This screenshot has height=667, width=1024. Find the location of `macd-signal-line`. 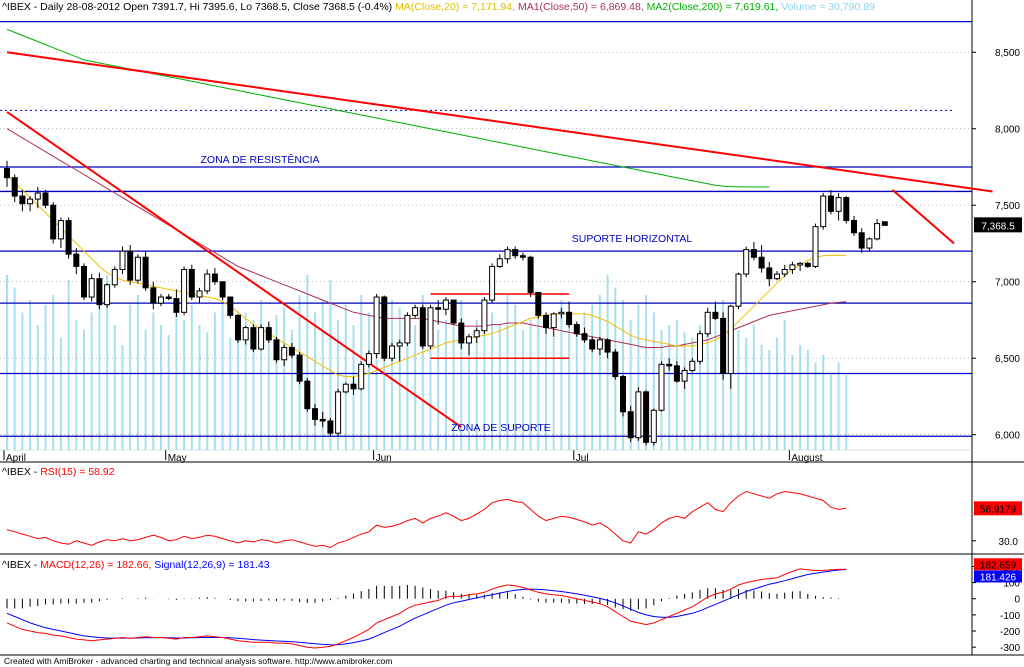

macd-signal-line is located at coordinates (426, 607).